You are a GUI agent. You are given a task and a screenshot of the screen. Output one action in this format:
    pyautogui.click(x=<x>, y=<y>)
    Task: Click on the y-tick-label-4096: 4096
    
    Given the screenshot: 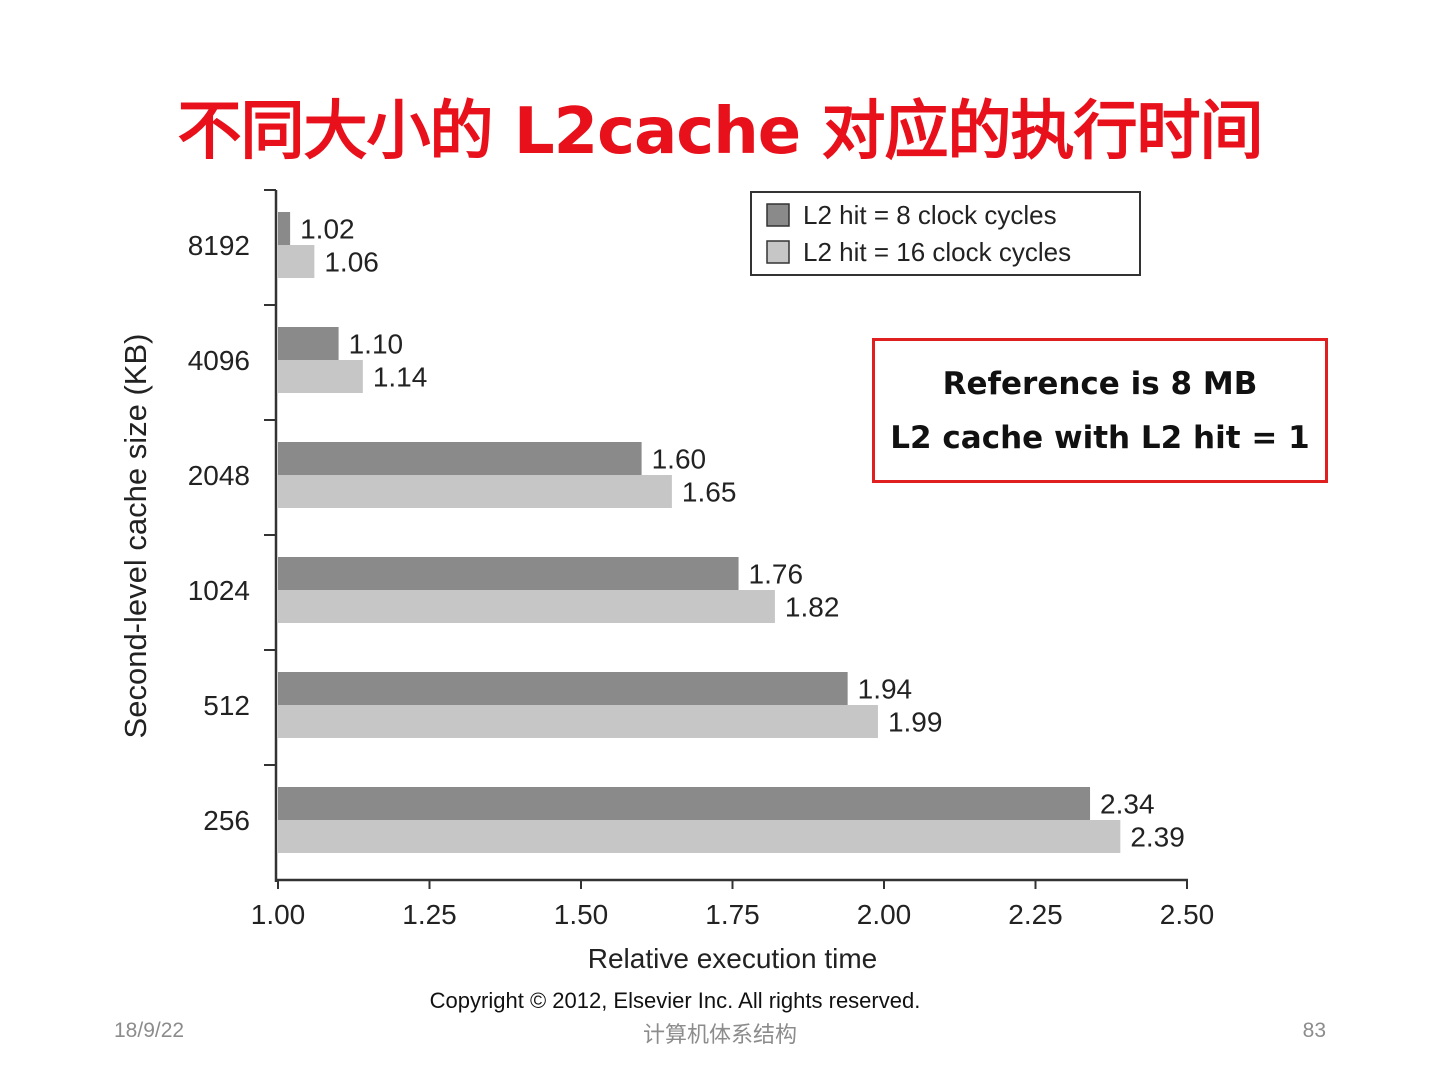 What is the action you would take?
    pyautogui.click(x=219, y=360)
    